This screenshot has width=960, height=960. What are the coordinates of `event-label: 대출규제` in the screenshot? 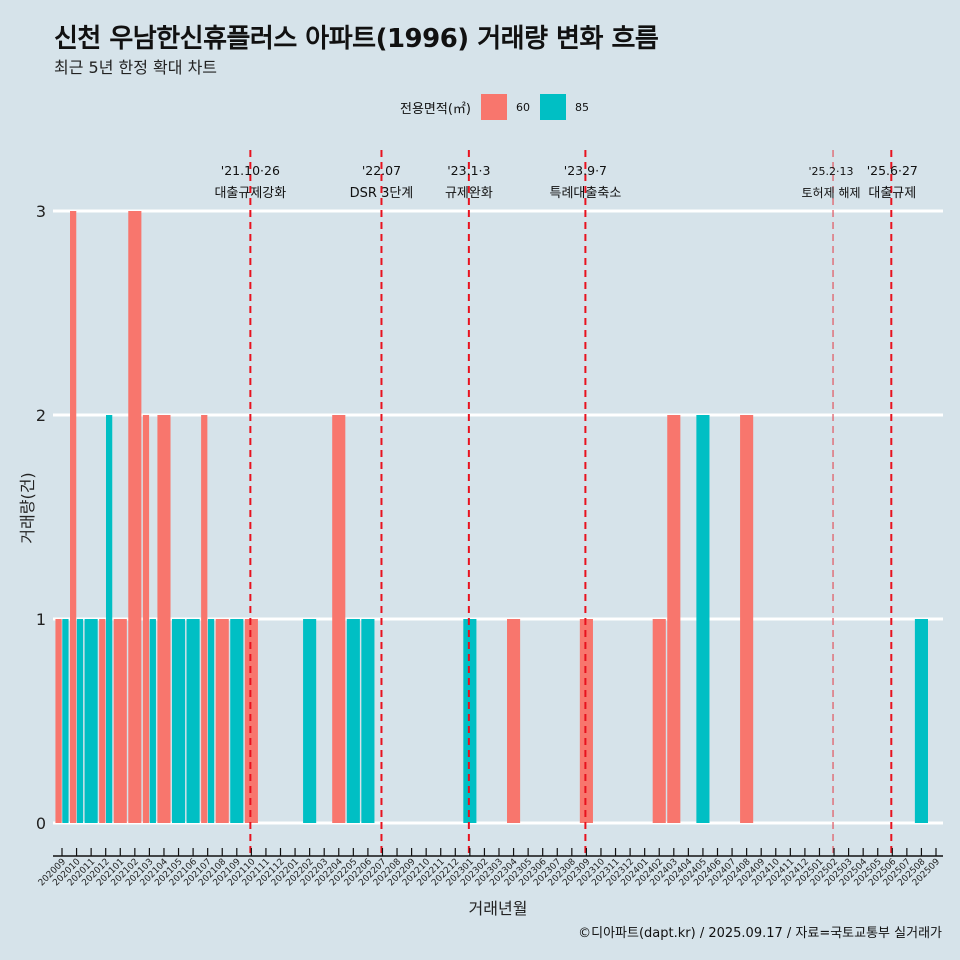 It's located at (892, 193).